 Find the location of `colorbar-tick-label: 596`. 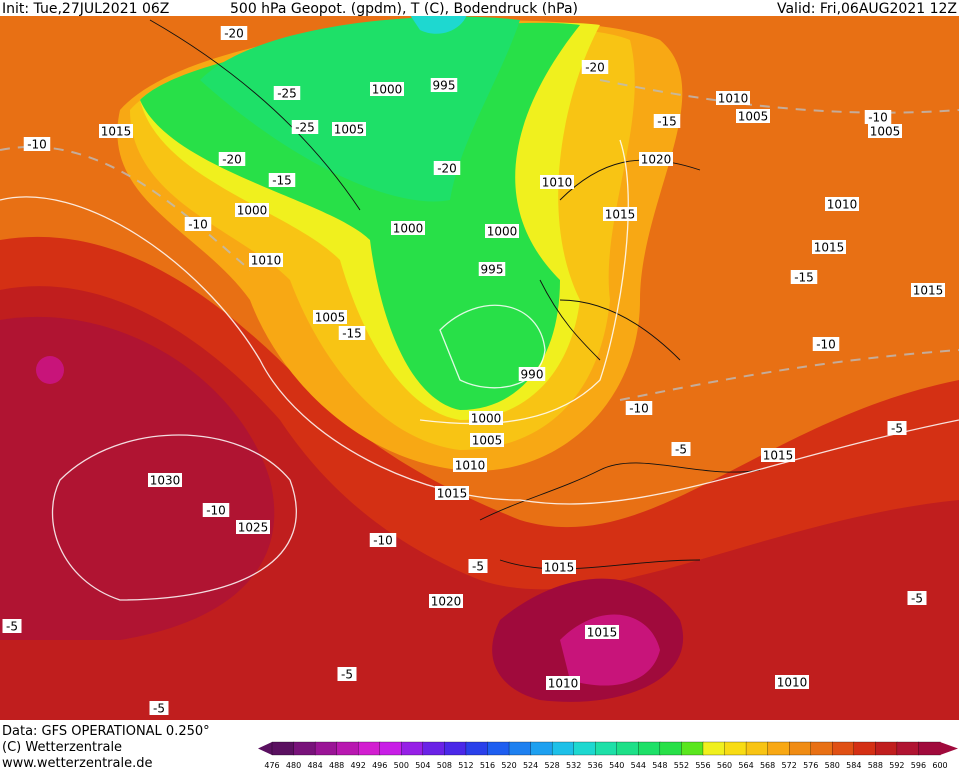

colorbar-tick-label: 596 is located at coordinates (918, 765).